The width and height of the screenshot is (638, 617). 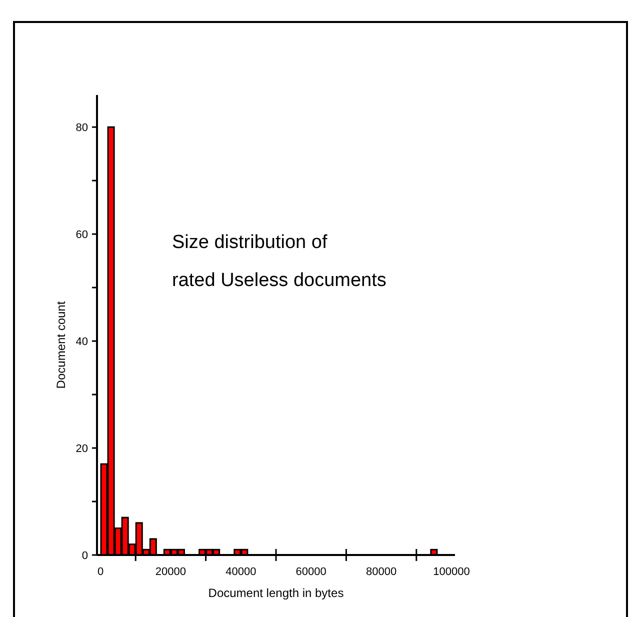 What do you see at coordinates (82, 235) in the screenshot?
I see `y-tick-label: 60` at bounding box center [82, 235].